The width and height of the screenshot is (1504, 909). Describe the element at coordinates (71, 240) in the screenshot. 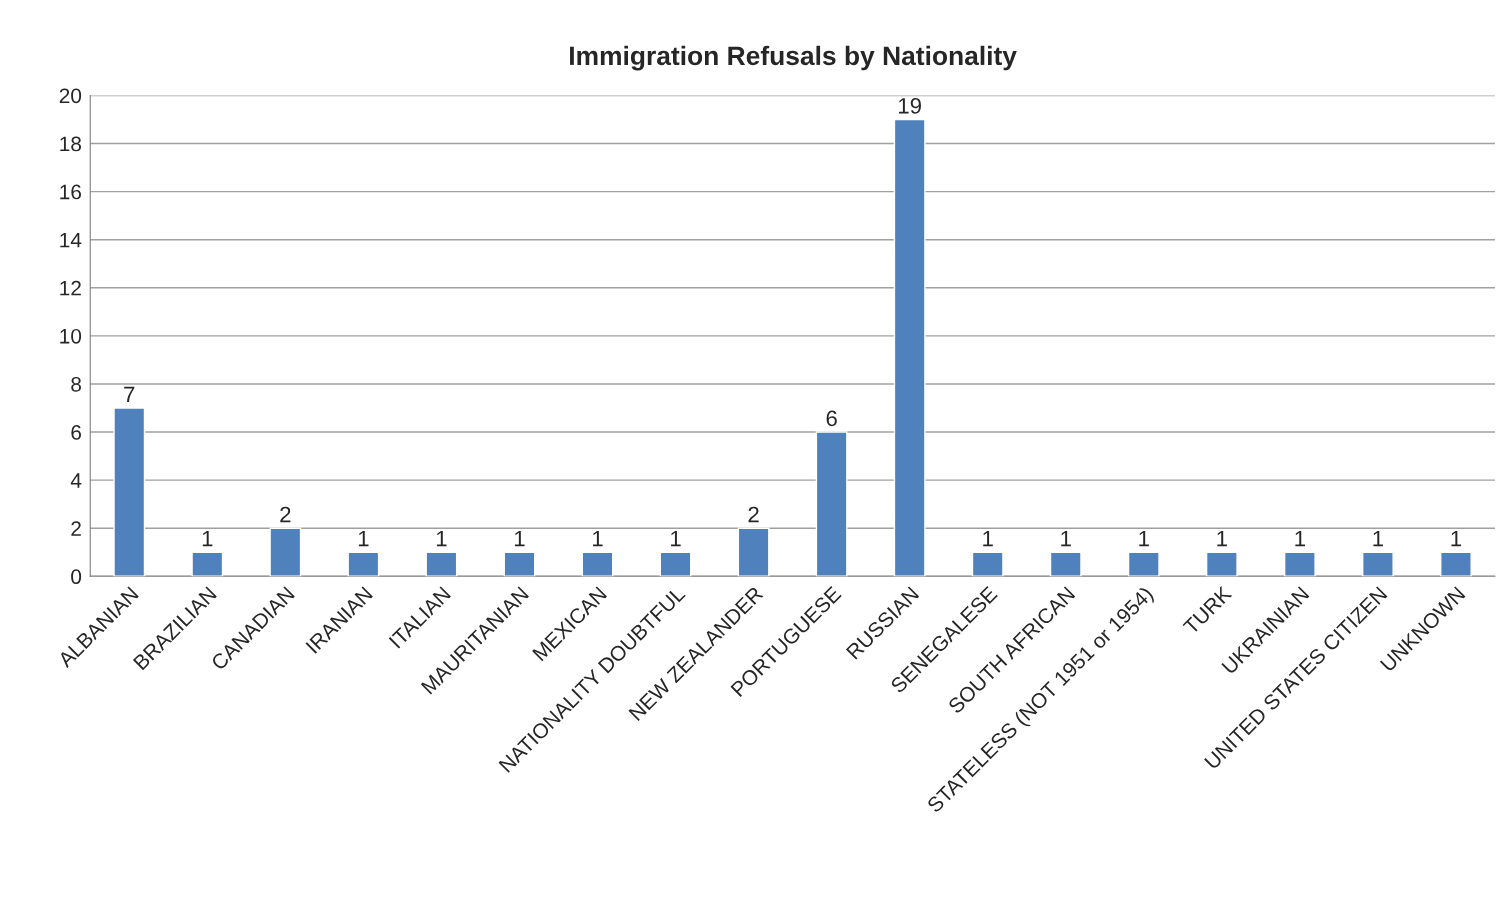

I see `y-tick-label: 14` at that location.